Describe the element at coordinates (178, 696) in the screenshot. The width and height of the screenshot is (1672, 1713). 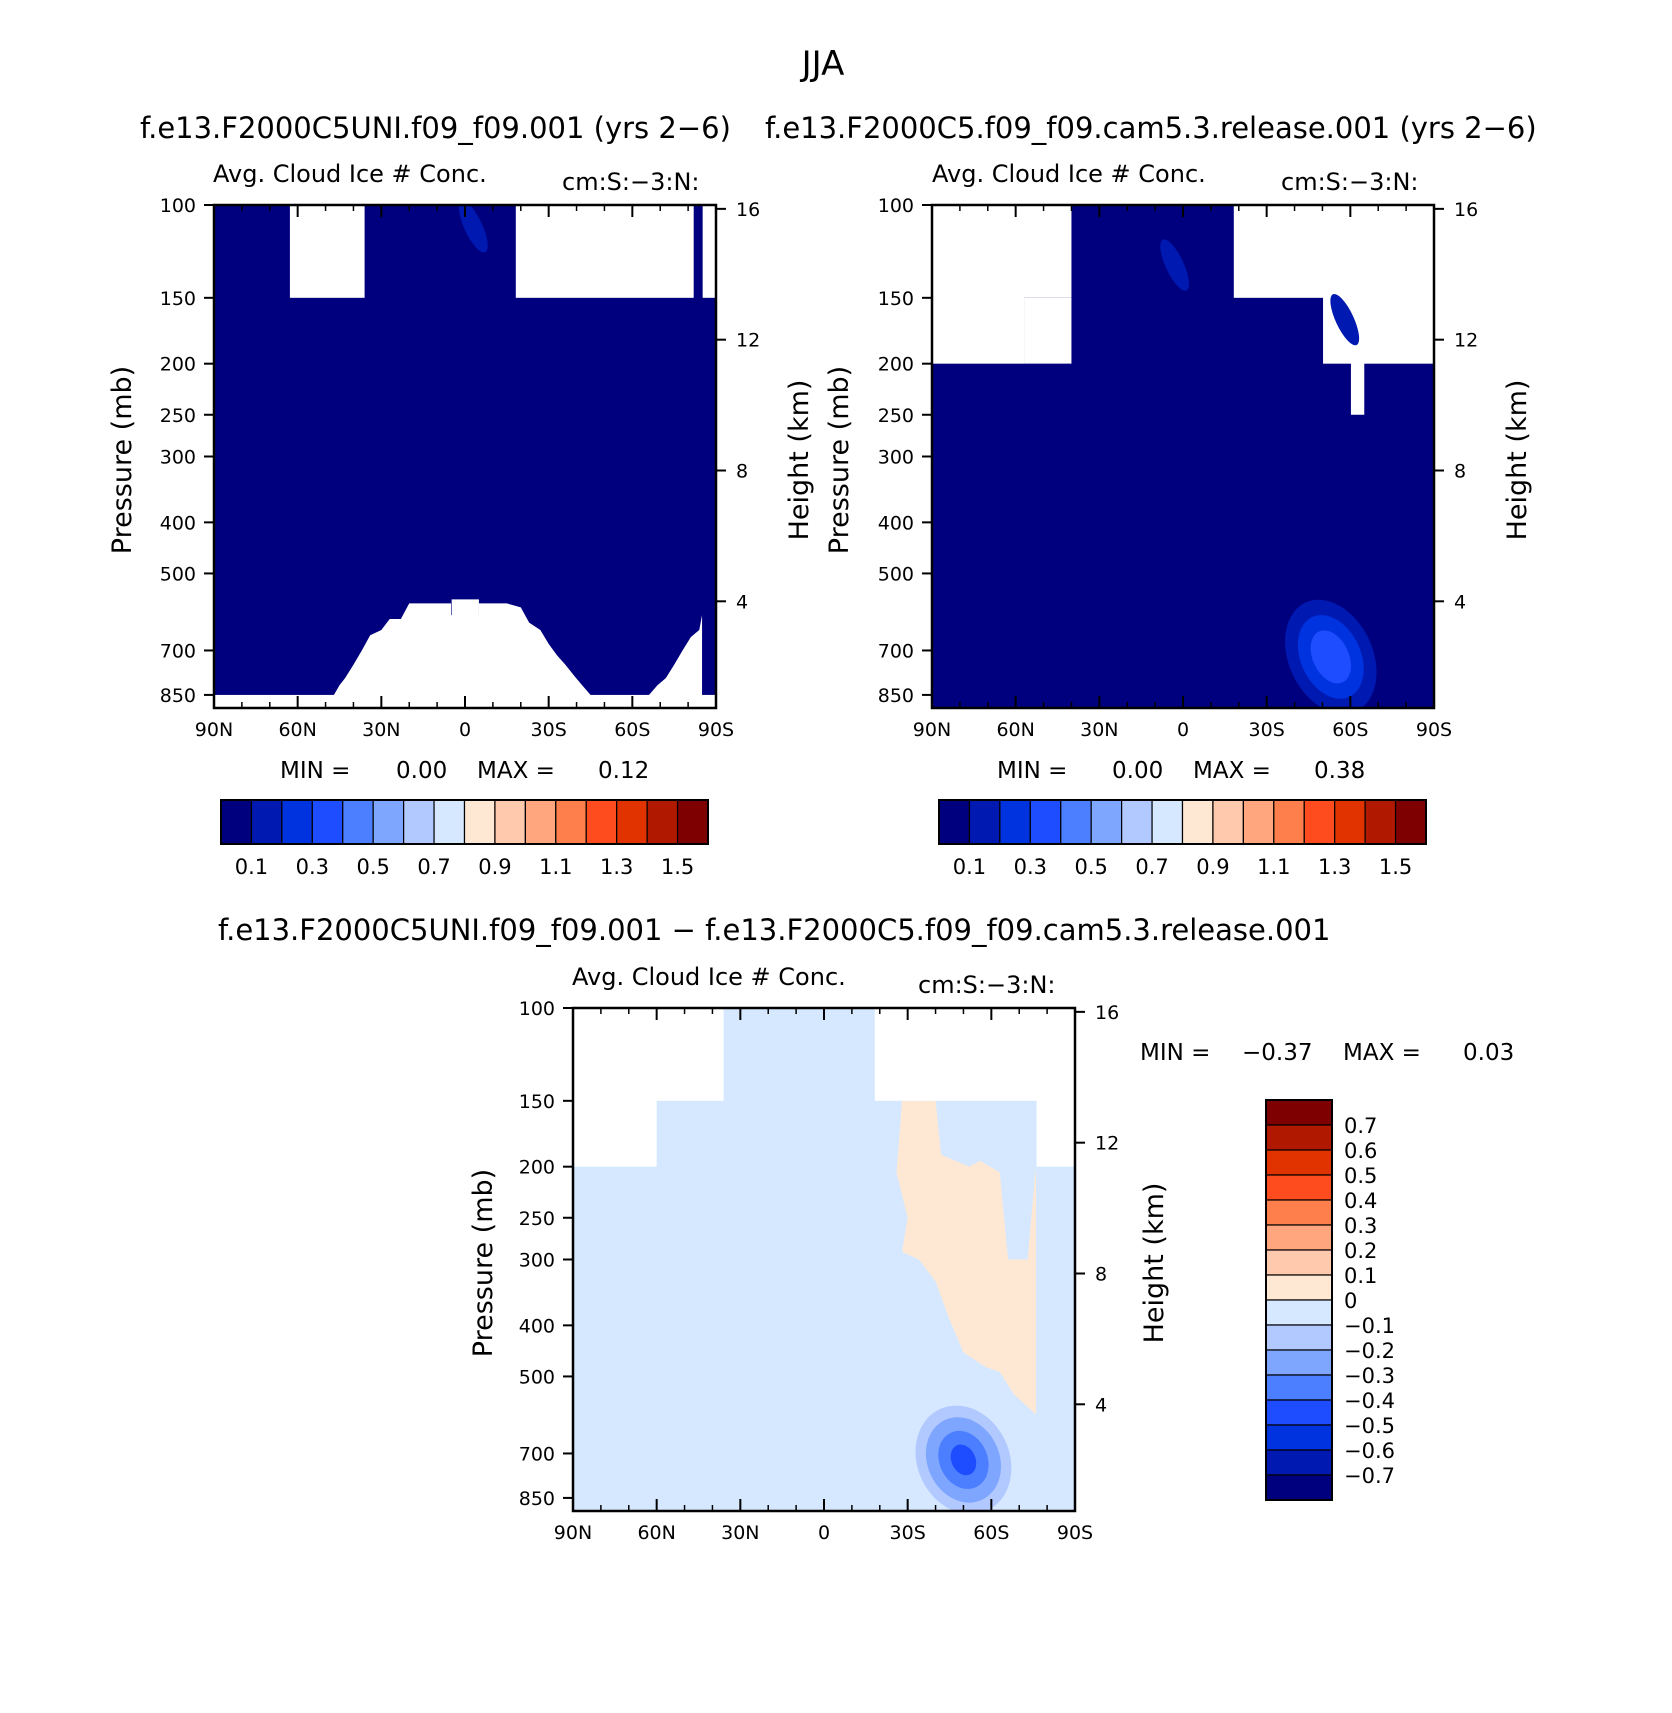
I see `y-tick-label: 850` at that location.